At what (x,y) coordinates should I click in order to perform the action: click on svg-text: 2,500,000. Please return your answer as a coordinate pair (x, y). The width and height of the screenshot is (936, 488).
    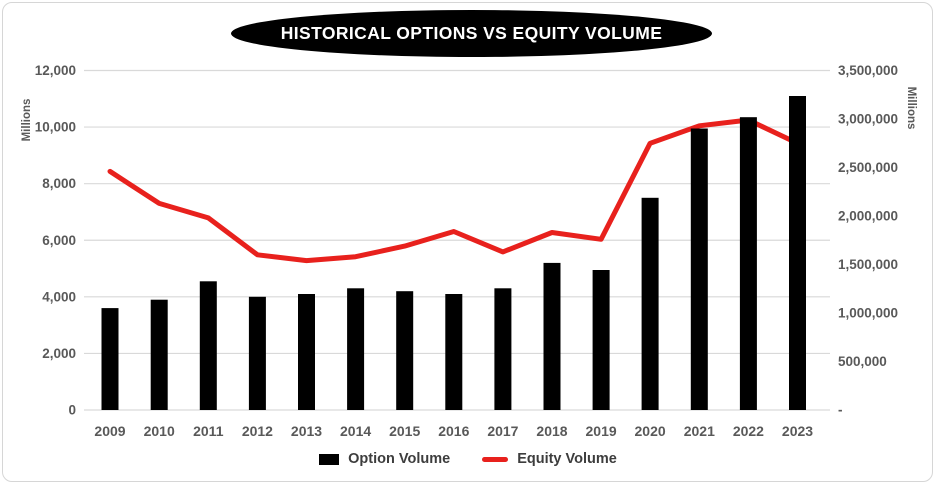
    Looking at the image, I should click on (868, 167).